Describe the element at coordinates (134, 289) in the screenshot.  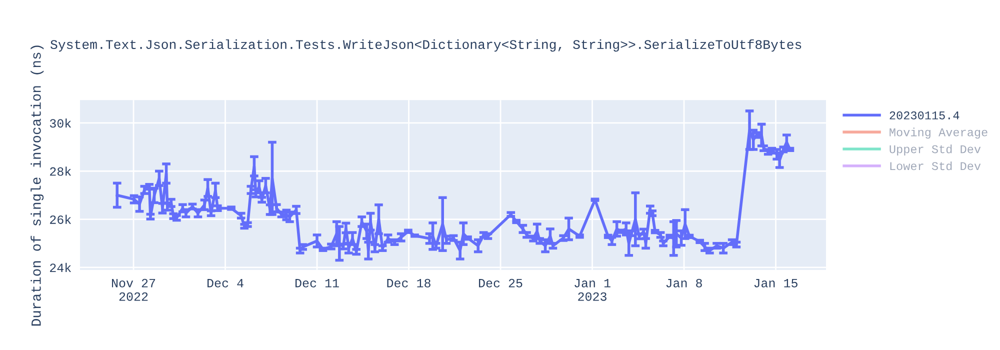
I see `x-tick-label: Nov 27 2022` at that location.